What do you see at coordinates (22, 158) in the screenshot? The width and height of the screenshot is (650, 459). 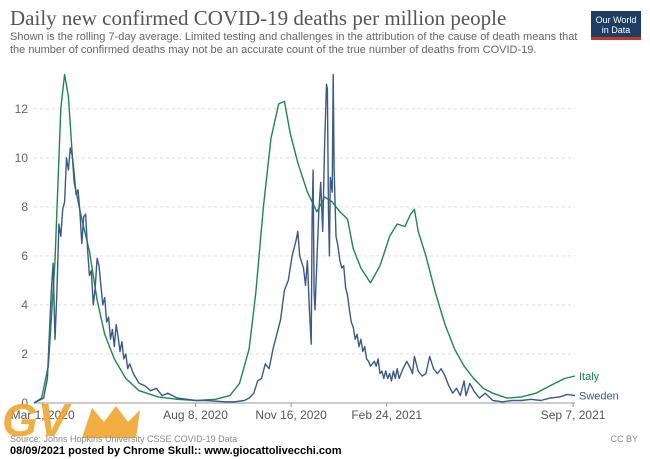 I see `y-tick-label: 10` at bounding box center [22, 158].